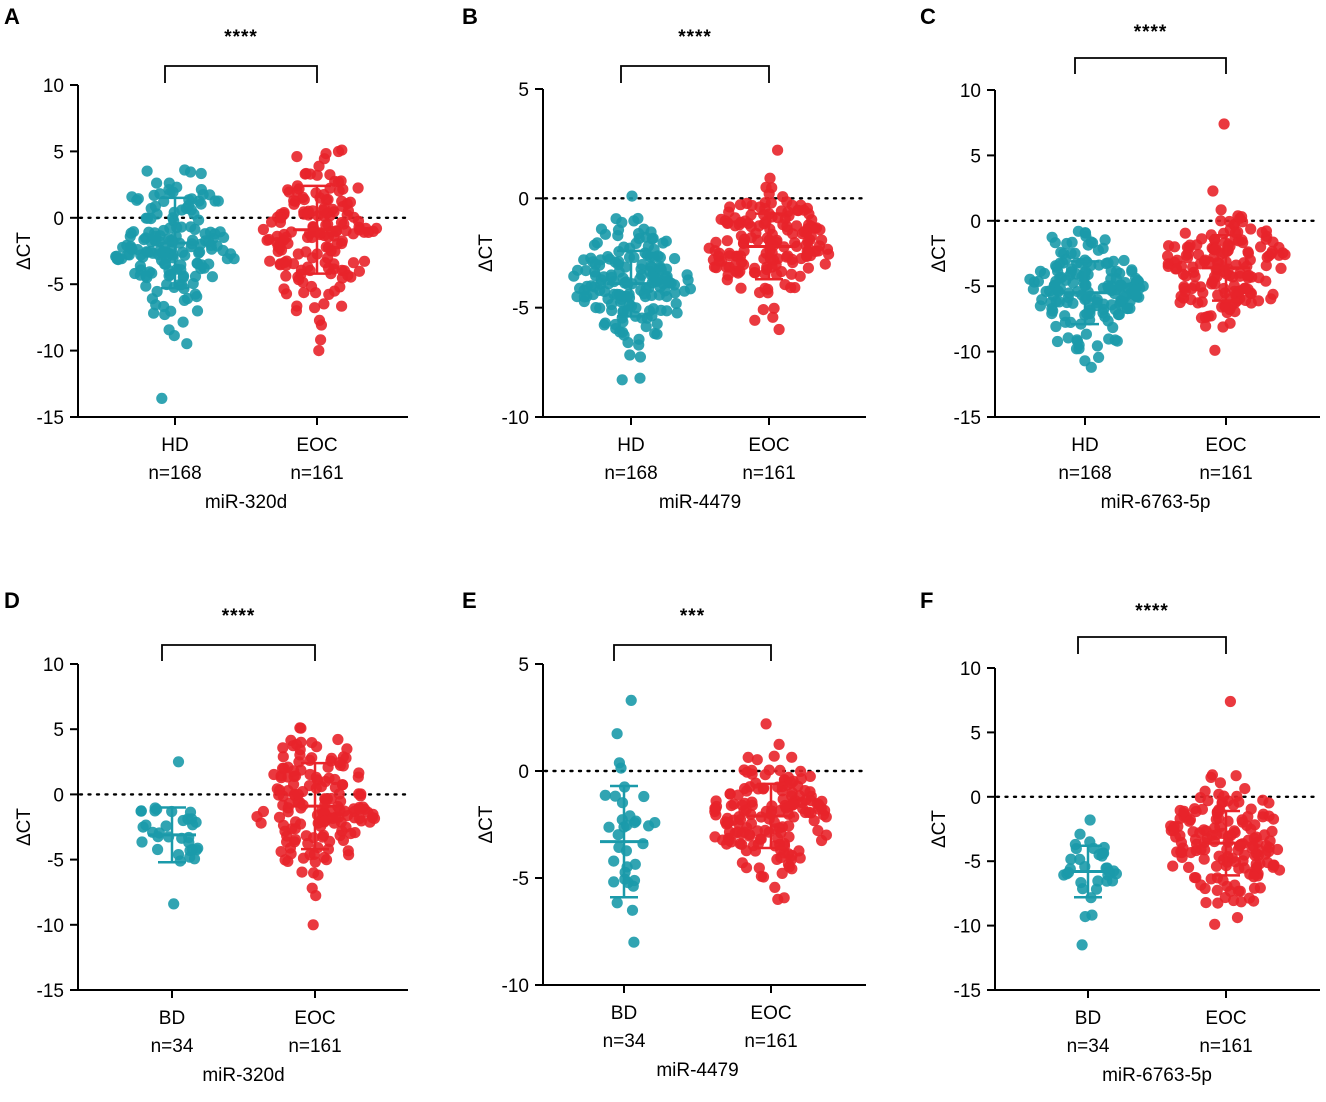 The width and height of the screenshot is (1326, 1102). What do you see at coordinates (175, 284) in the screenshot?
I see `group-hd` at bounding box center [175, 284].